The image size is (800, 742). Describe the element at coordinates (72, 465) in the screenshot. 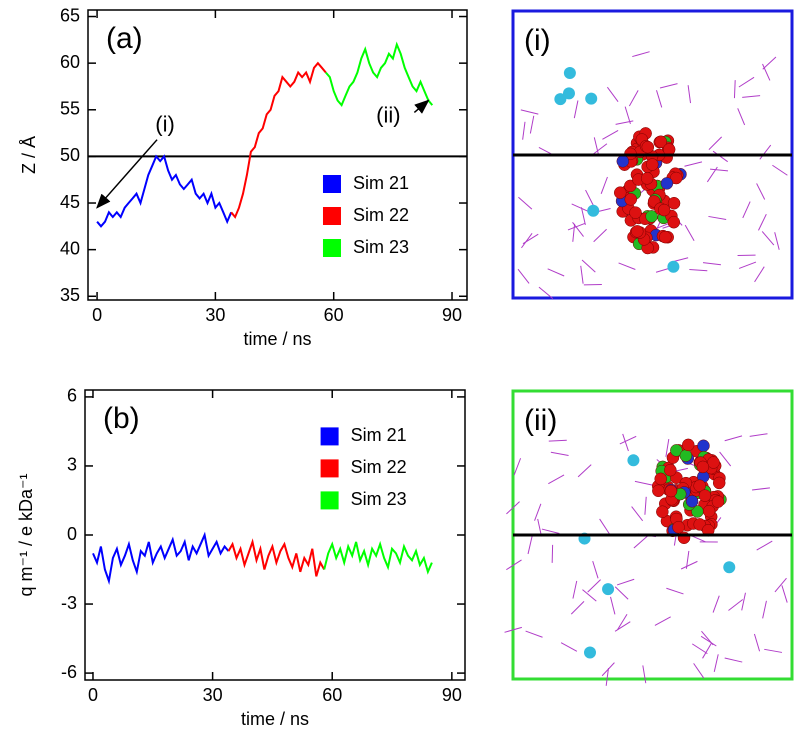

I see `y-tick-label: 3` at that location.